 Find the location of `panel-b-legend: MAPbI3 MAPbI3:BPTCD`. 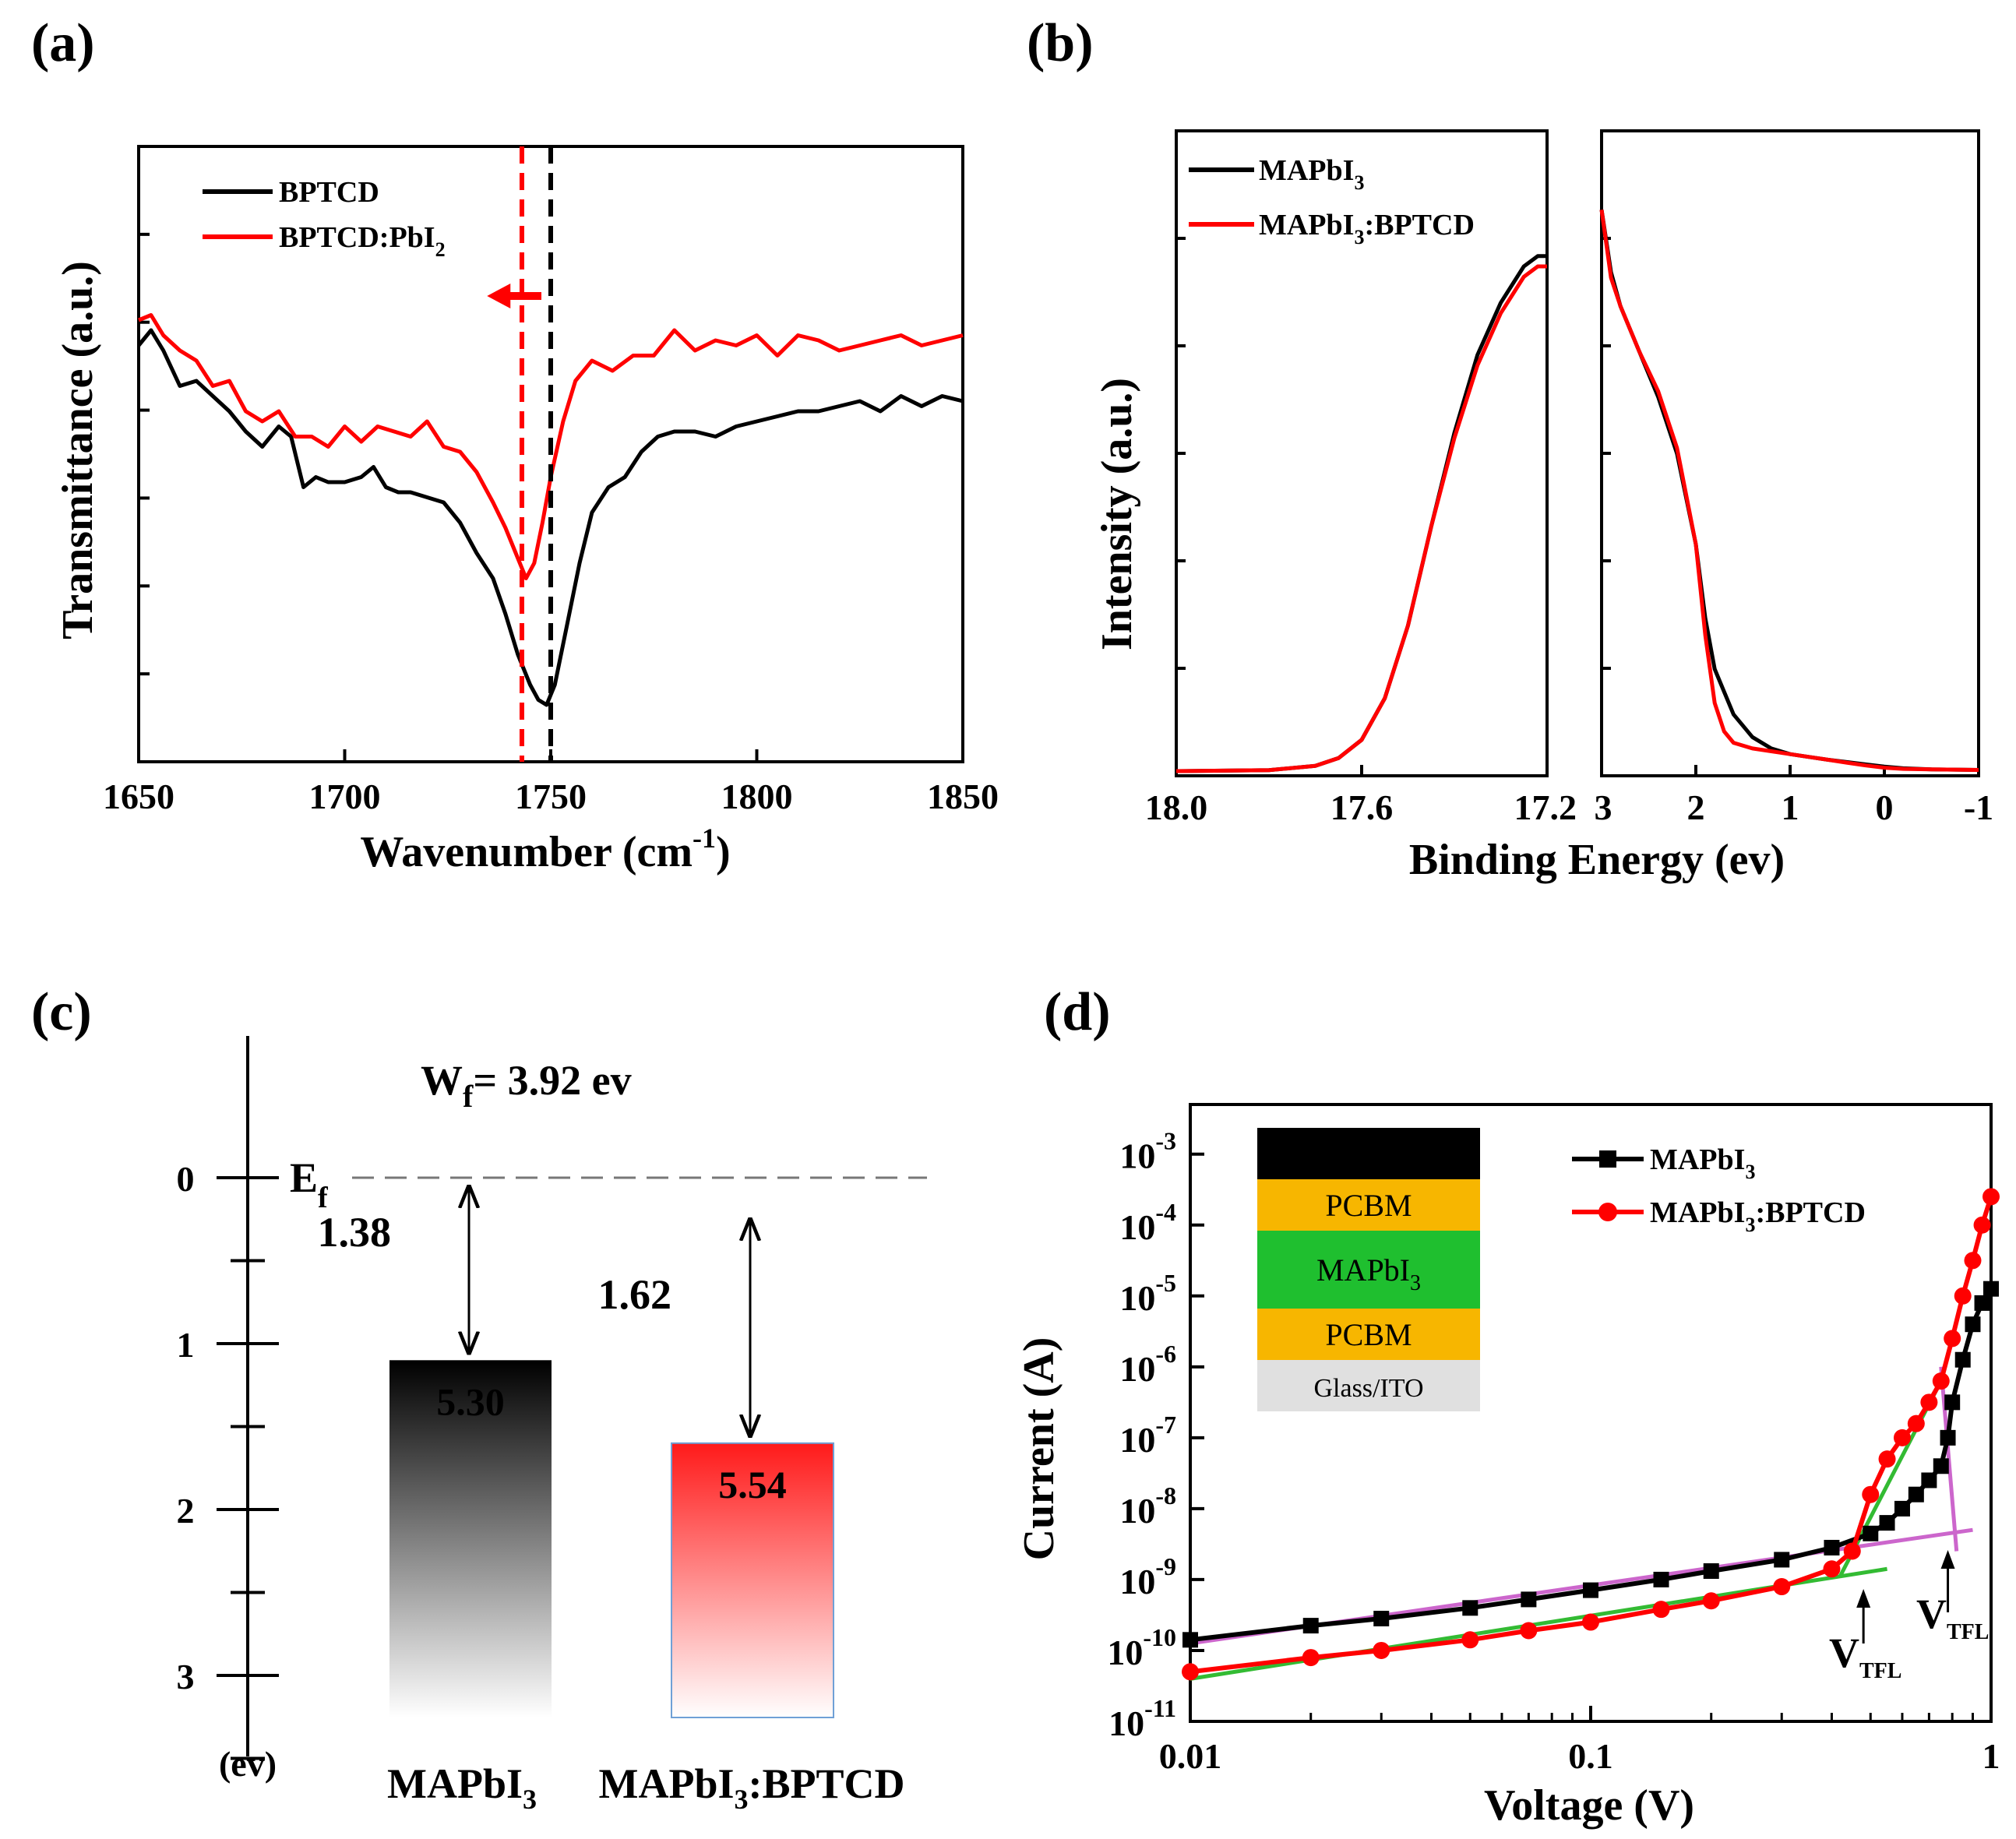

panel-b-legend: MAPbI3 MAPbI3:BPTCD is located at coordinates (1332, 201).